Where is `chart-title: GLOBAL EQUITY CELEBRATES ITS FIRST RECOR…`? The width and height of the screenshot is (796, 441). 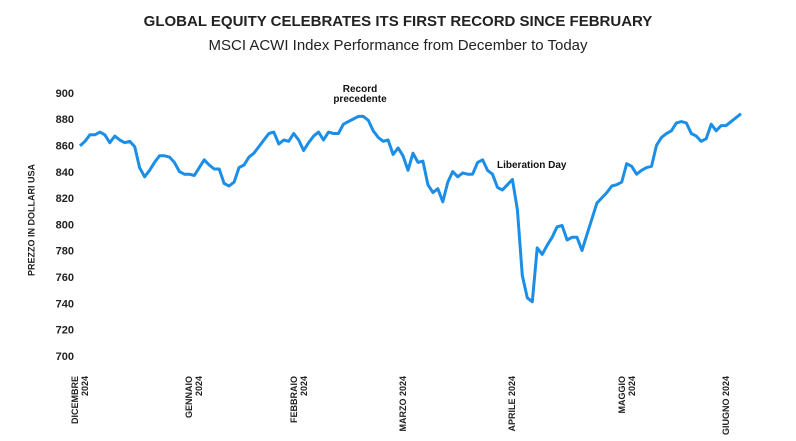 chart-title: GLOBAL EQUITY CELEBRATES ITS FIRST RECOR… is located at coordinates (398, 21).